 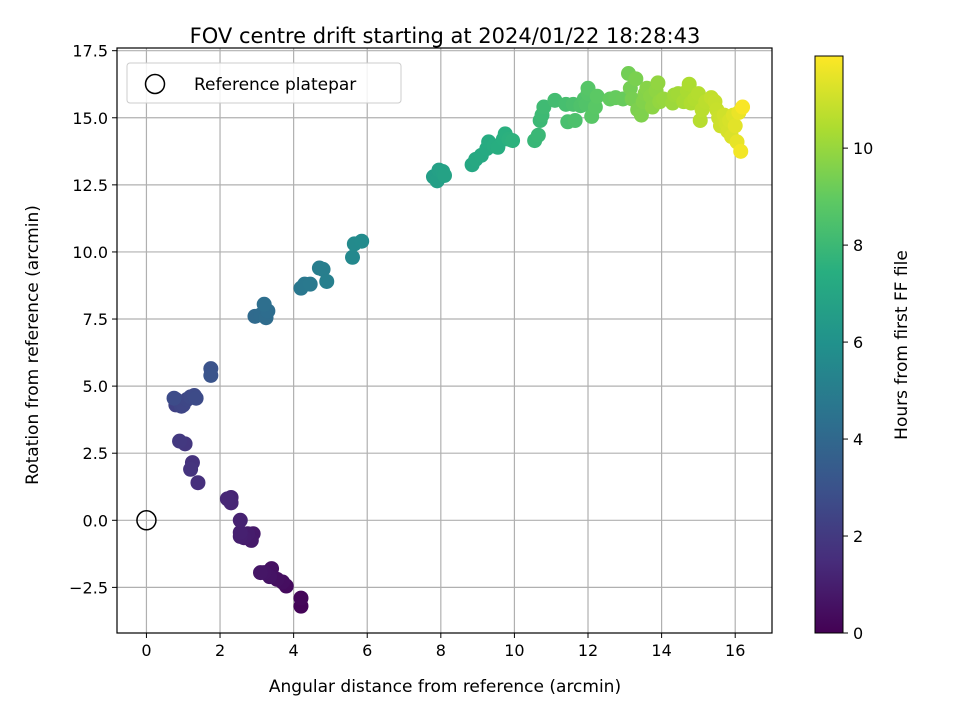 I want to click on y-axis: −2.5 0.0 2.5 5.0 7.5 10.0 12.5 15.0 17.5, so click(x=93, y=319).